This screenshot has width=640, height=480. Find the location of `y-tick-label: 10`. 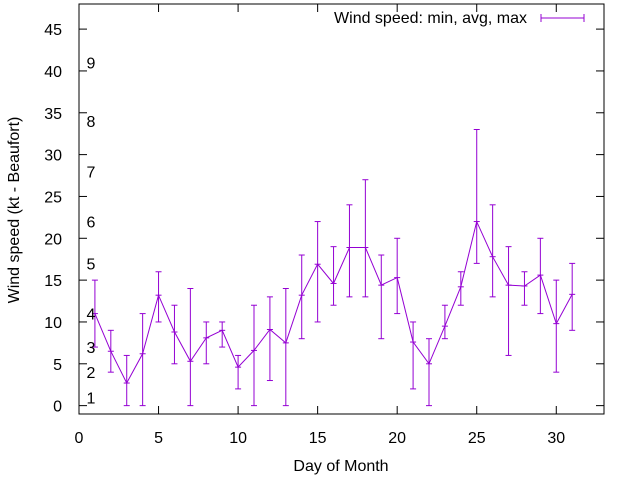

y-tick-label: 10 is located at coordinates (53, 323).